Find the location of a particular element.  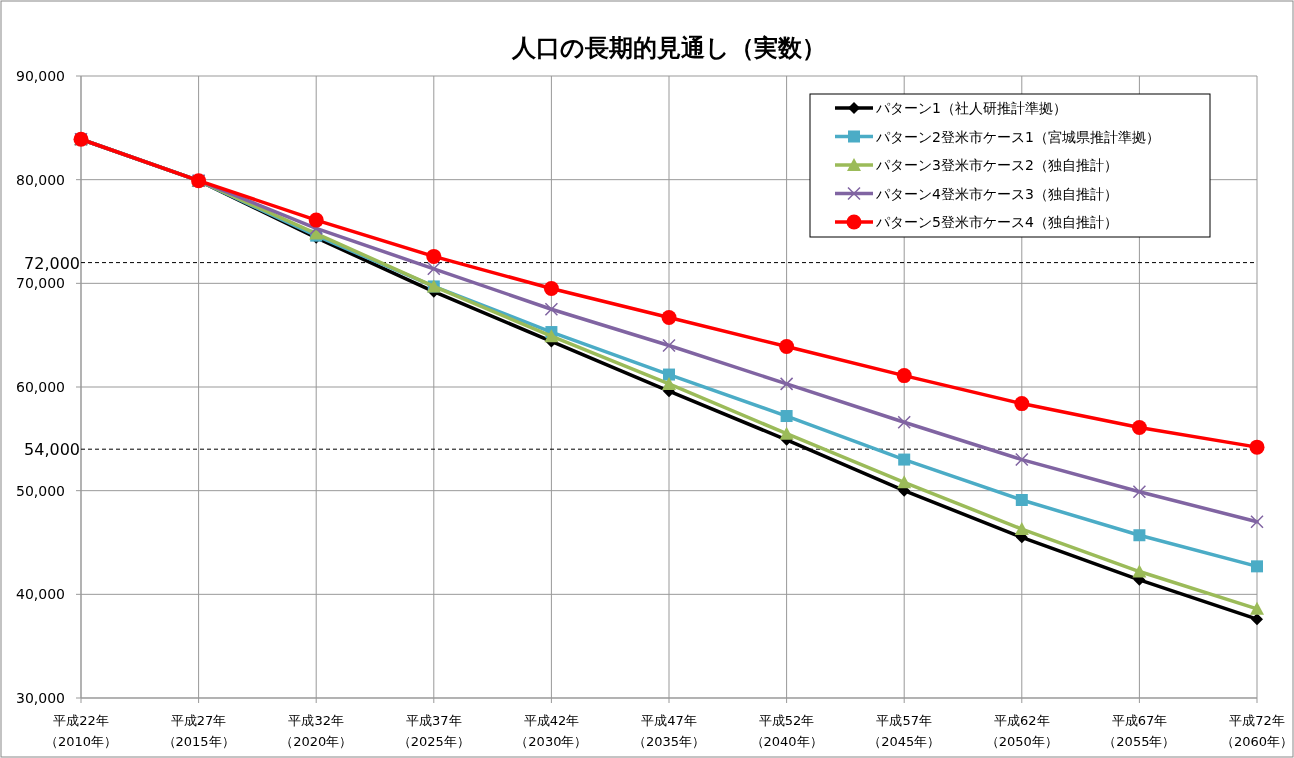

x-tick-label: 平成47年（2035年） is located at coordinates (669, 731).